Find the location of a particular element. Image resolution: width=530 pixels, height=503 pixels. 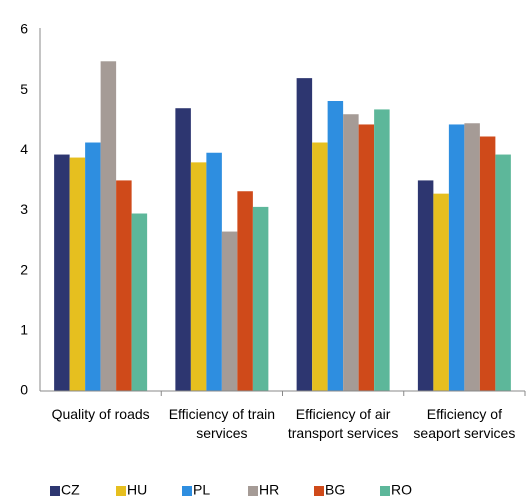

y-tick-label: 5 is located at coordinates (24, 89).